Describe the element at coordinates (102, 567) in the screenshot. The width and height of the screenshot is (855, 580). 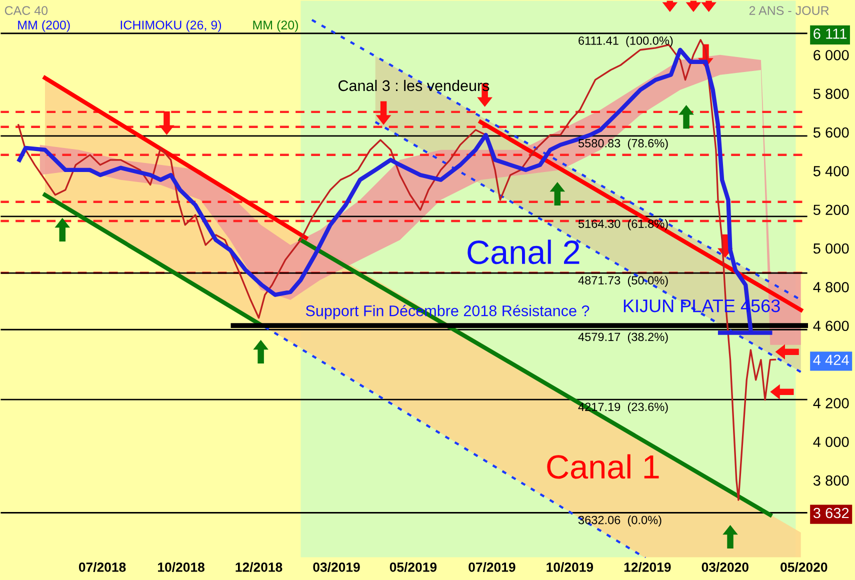
I see `x-tick-label: 07/2018` at that location.